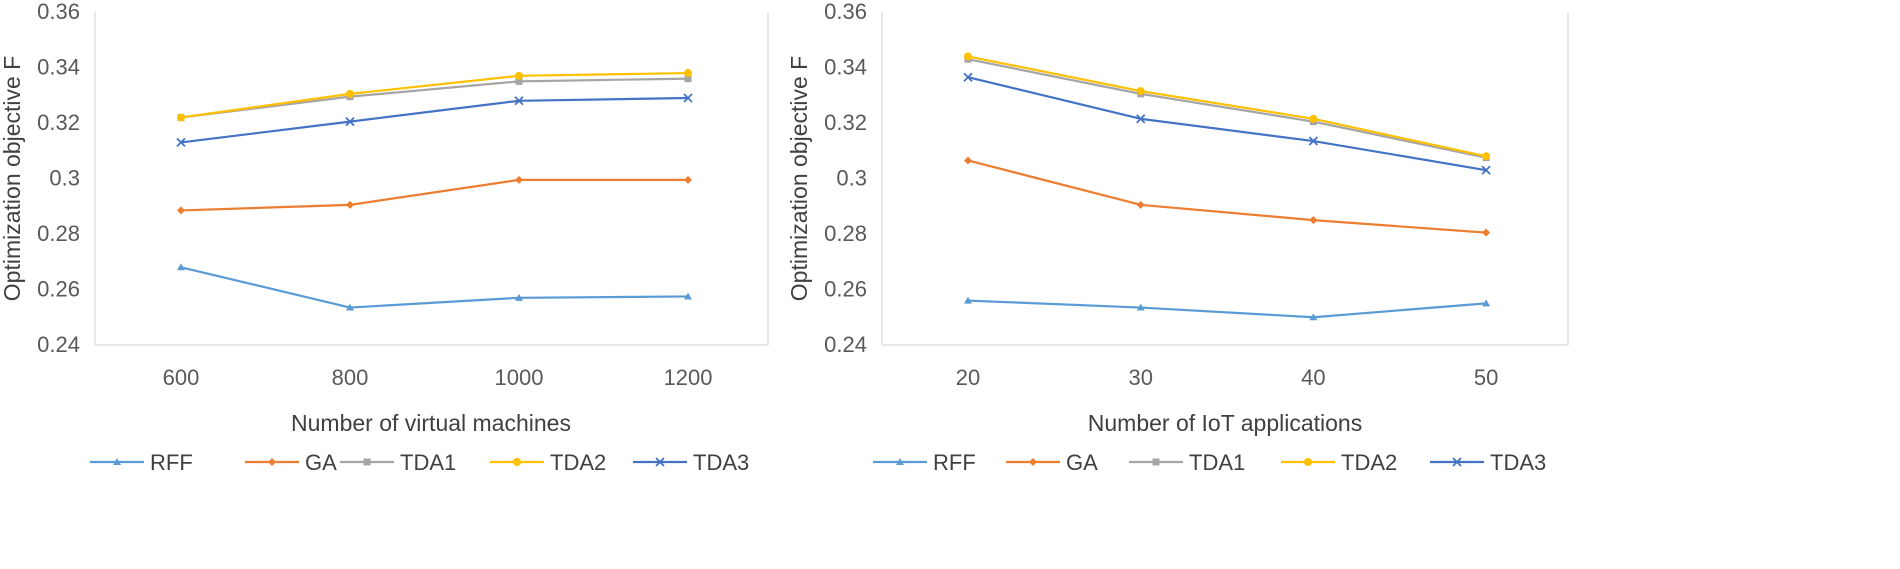 This screenshot has width=1900, height=569. What do you see at coordinates (431, 423) in the screenshot?
I see `x-axis-title: Number of virtual machines` at bounding box center [431, 423].